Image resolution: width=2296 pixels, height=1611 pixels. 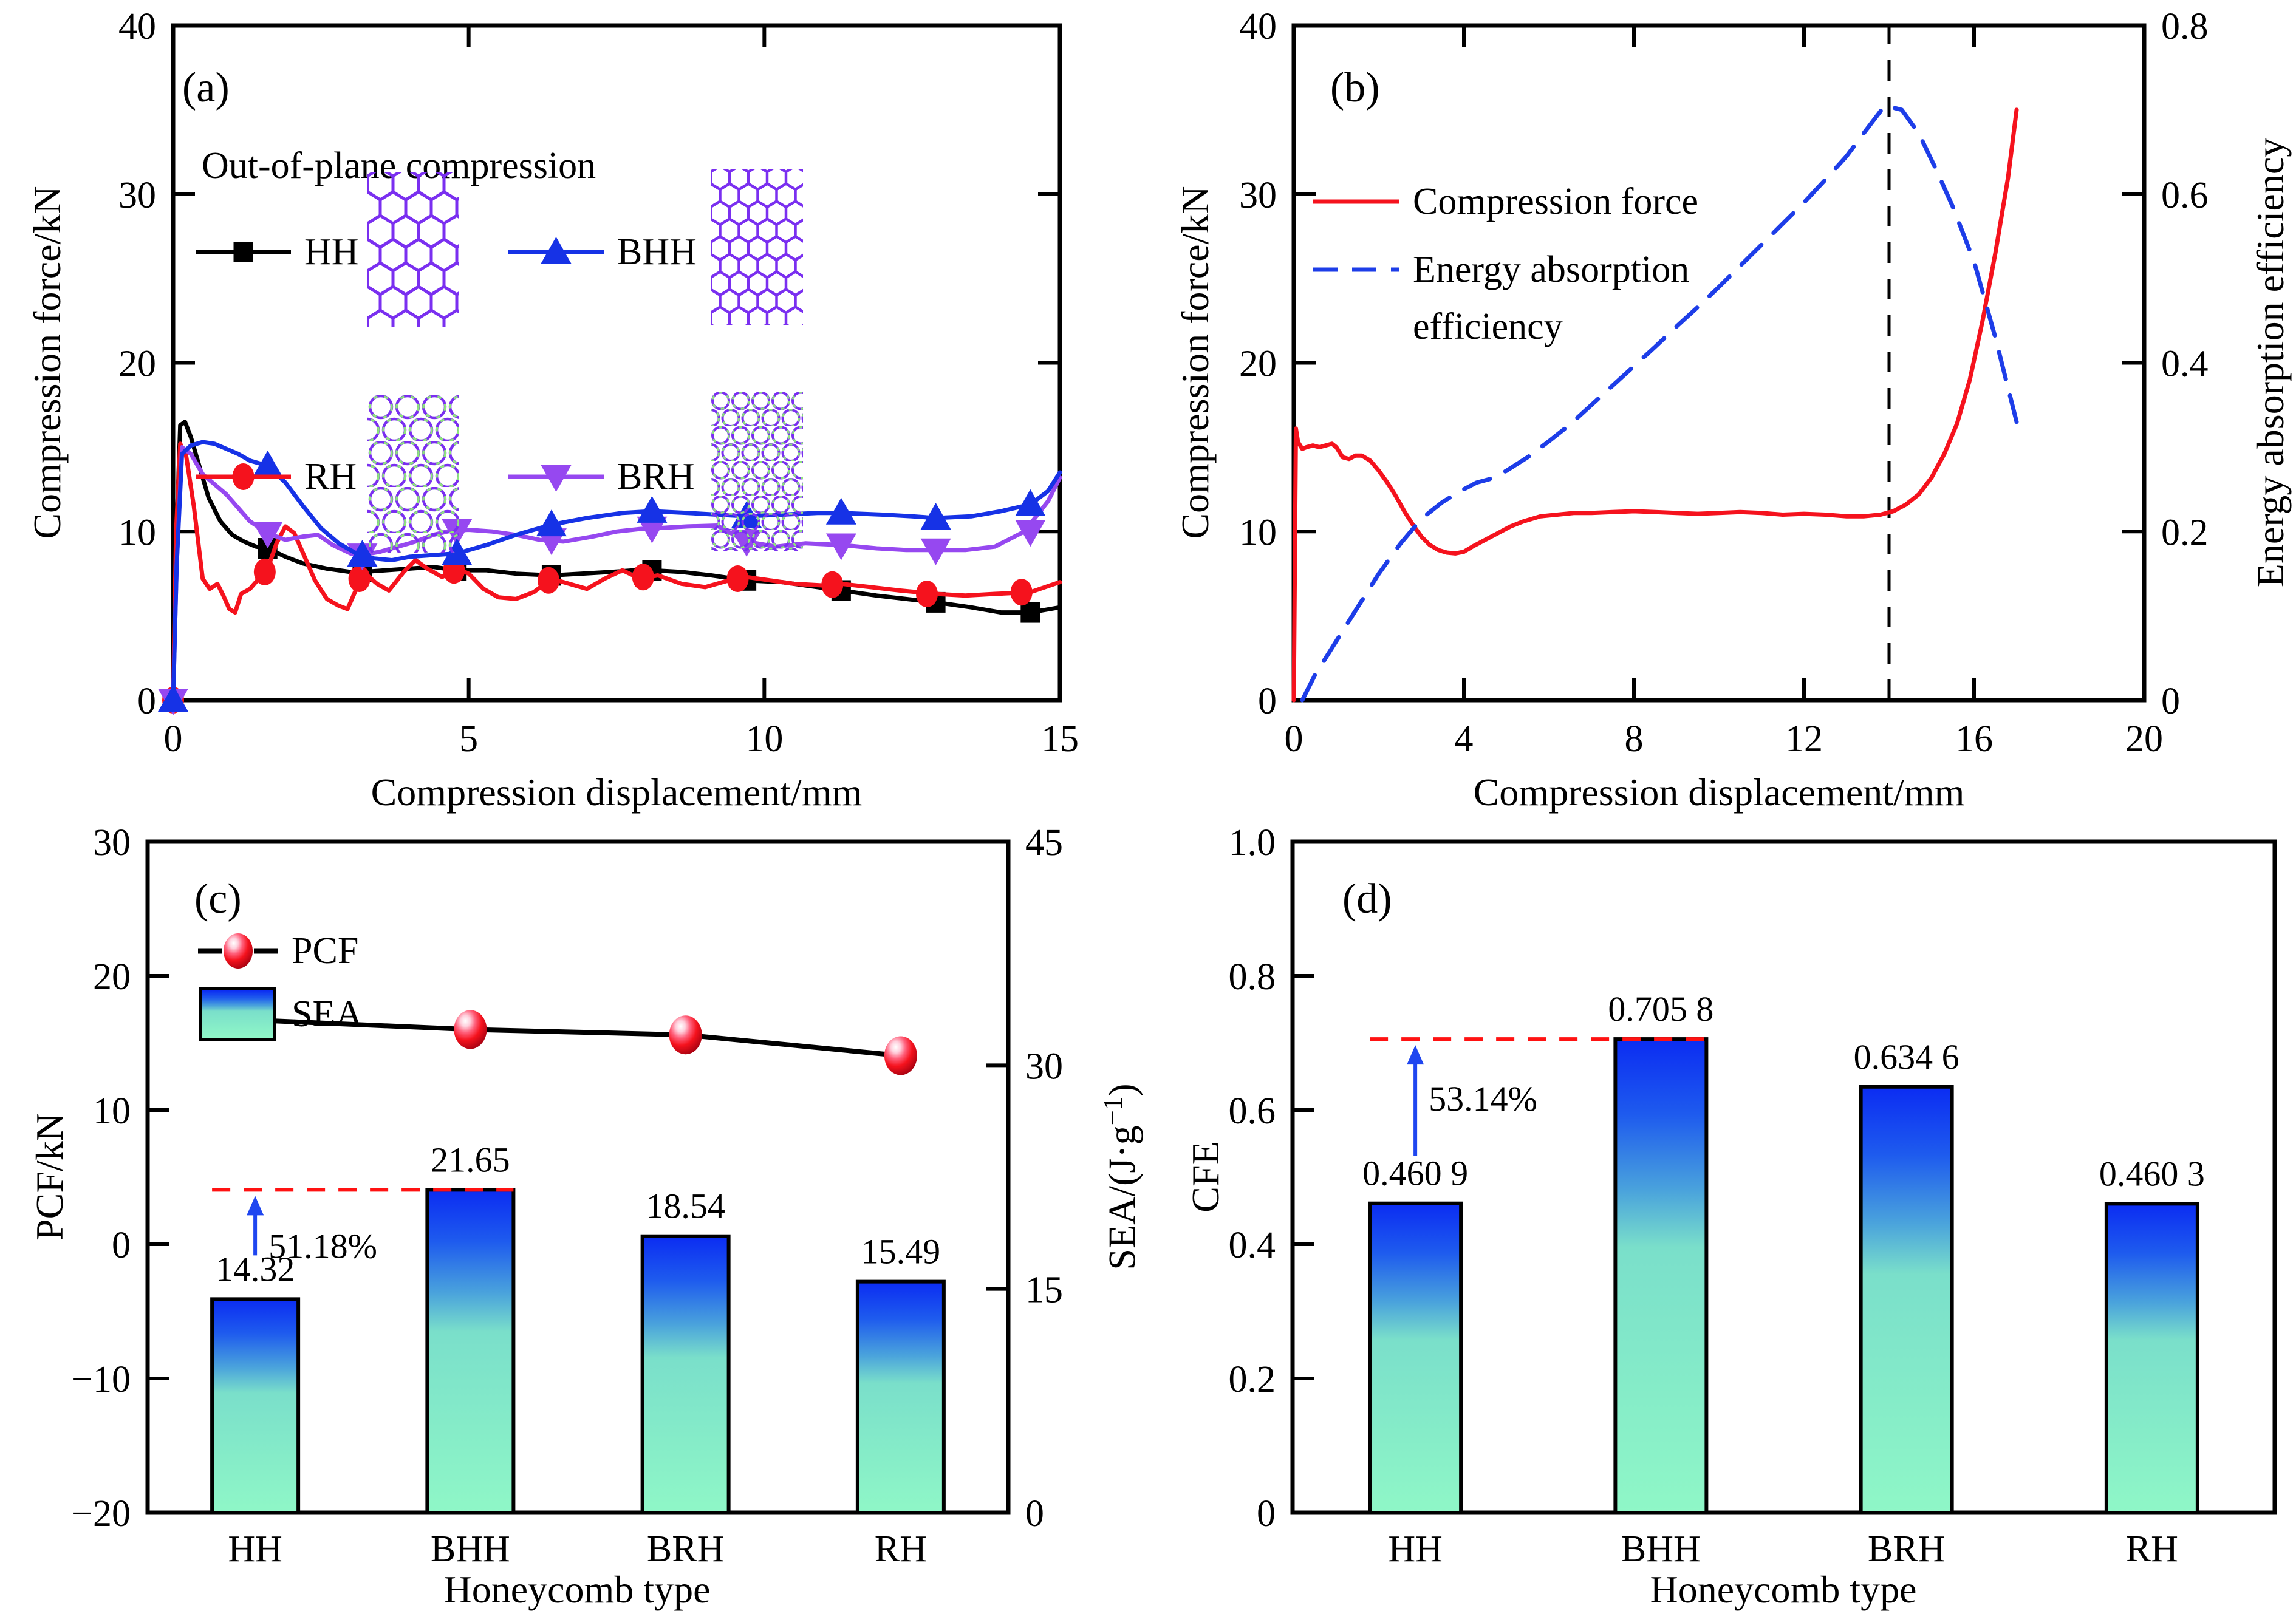 I want to click on category-label: HH, so click(x=255, y=1549).